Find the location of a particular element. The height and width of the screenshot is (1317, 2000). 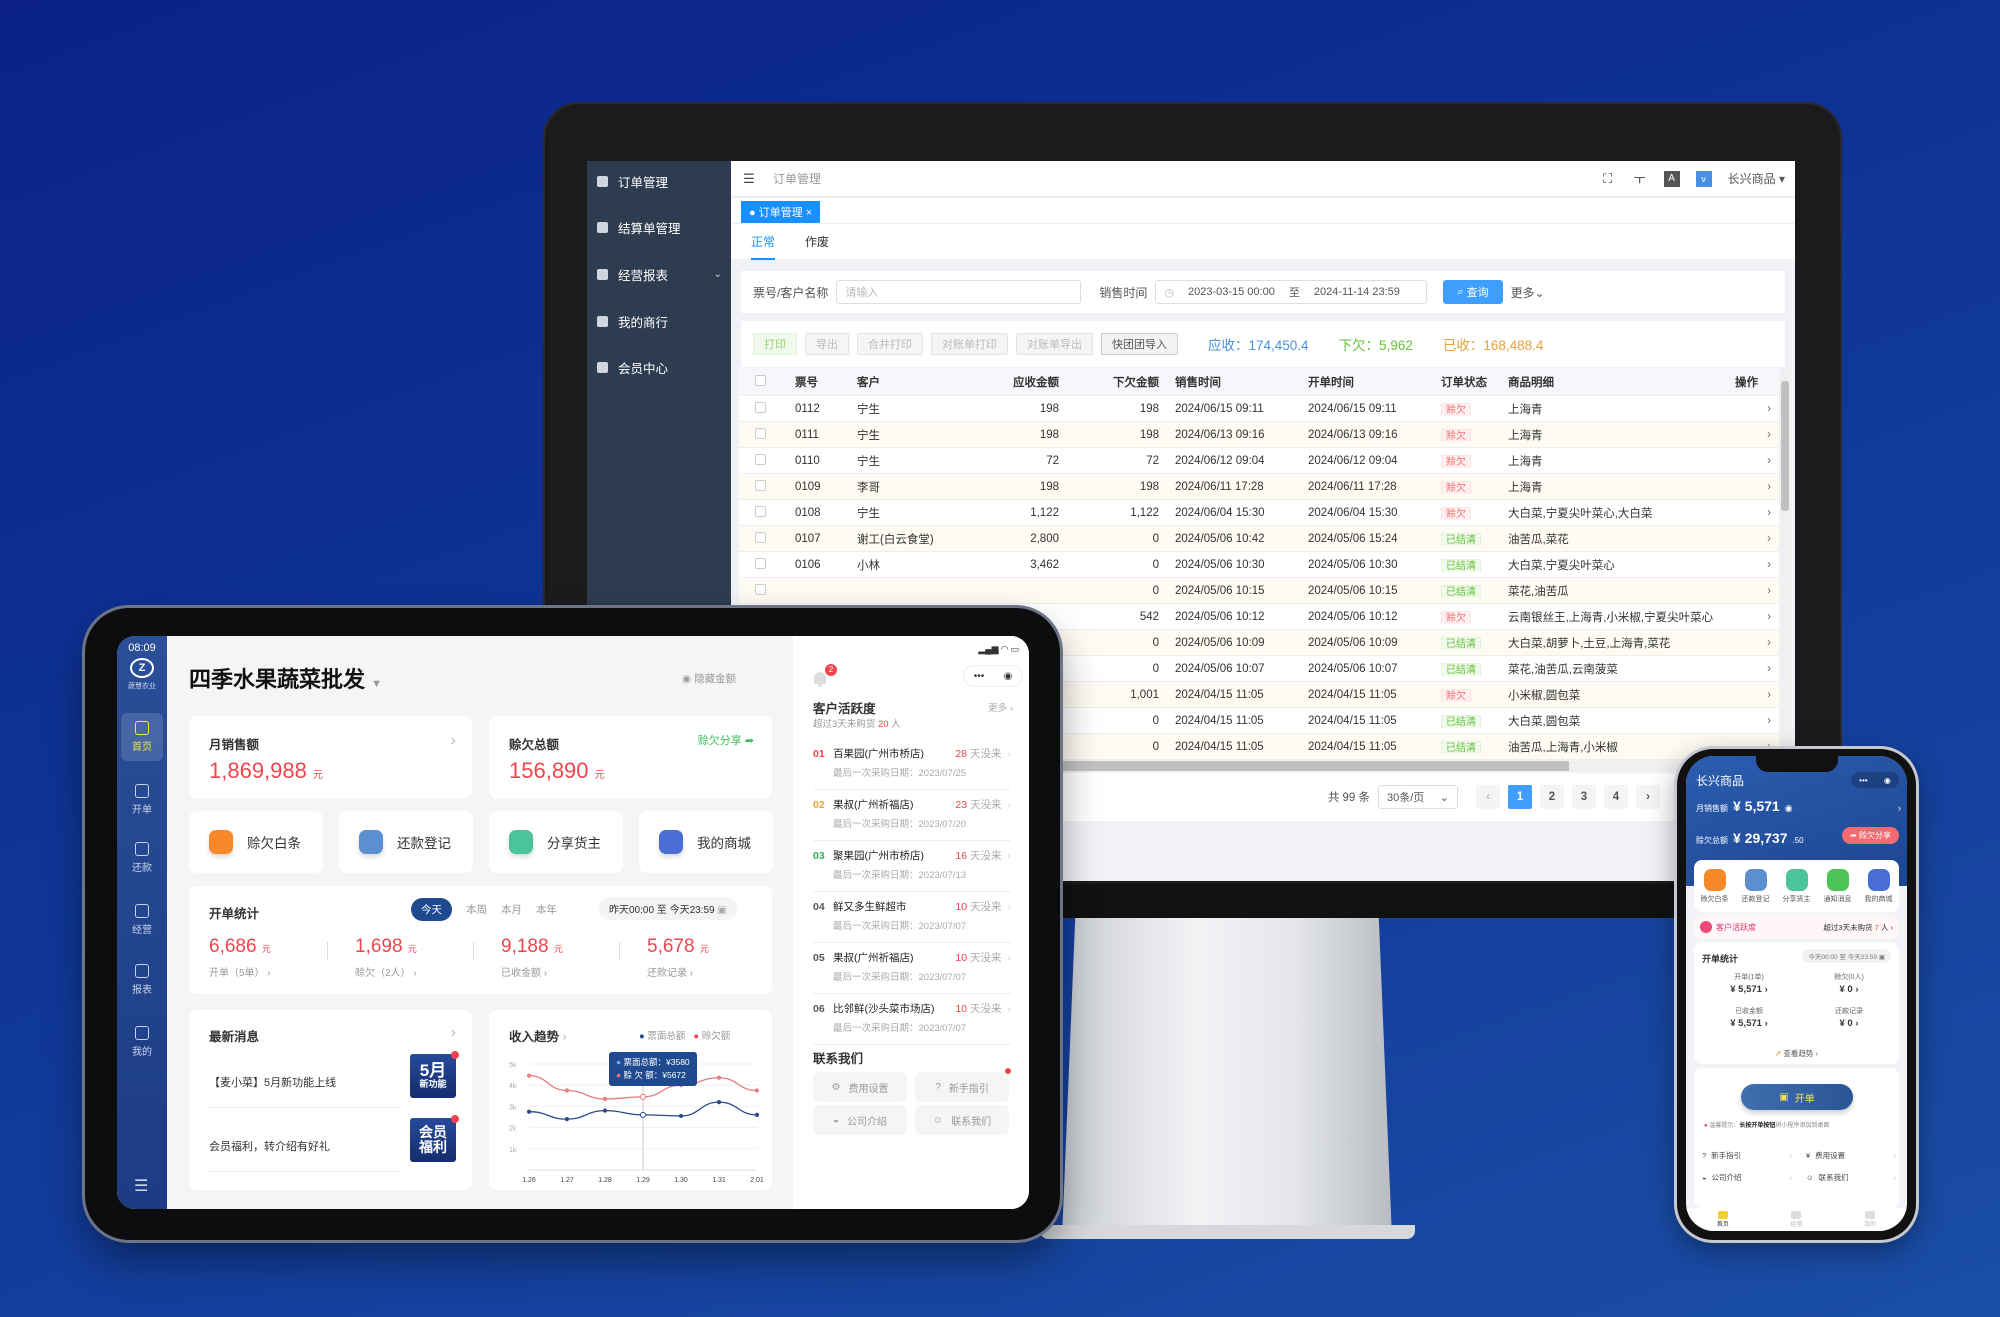

customer-activity-item: 03 聚果园(广州市桥店) 16 天没来 › 最后一次采购日期：2023/07/13 is located at coordinates (912, 867).